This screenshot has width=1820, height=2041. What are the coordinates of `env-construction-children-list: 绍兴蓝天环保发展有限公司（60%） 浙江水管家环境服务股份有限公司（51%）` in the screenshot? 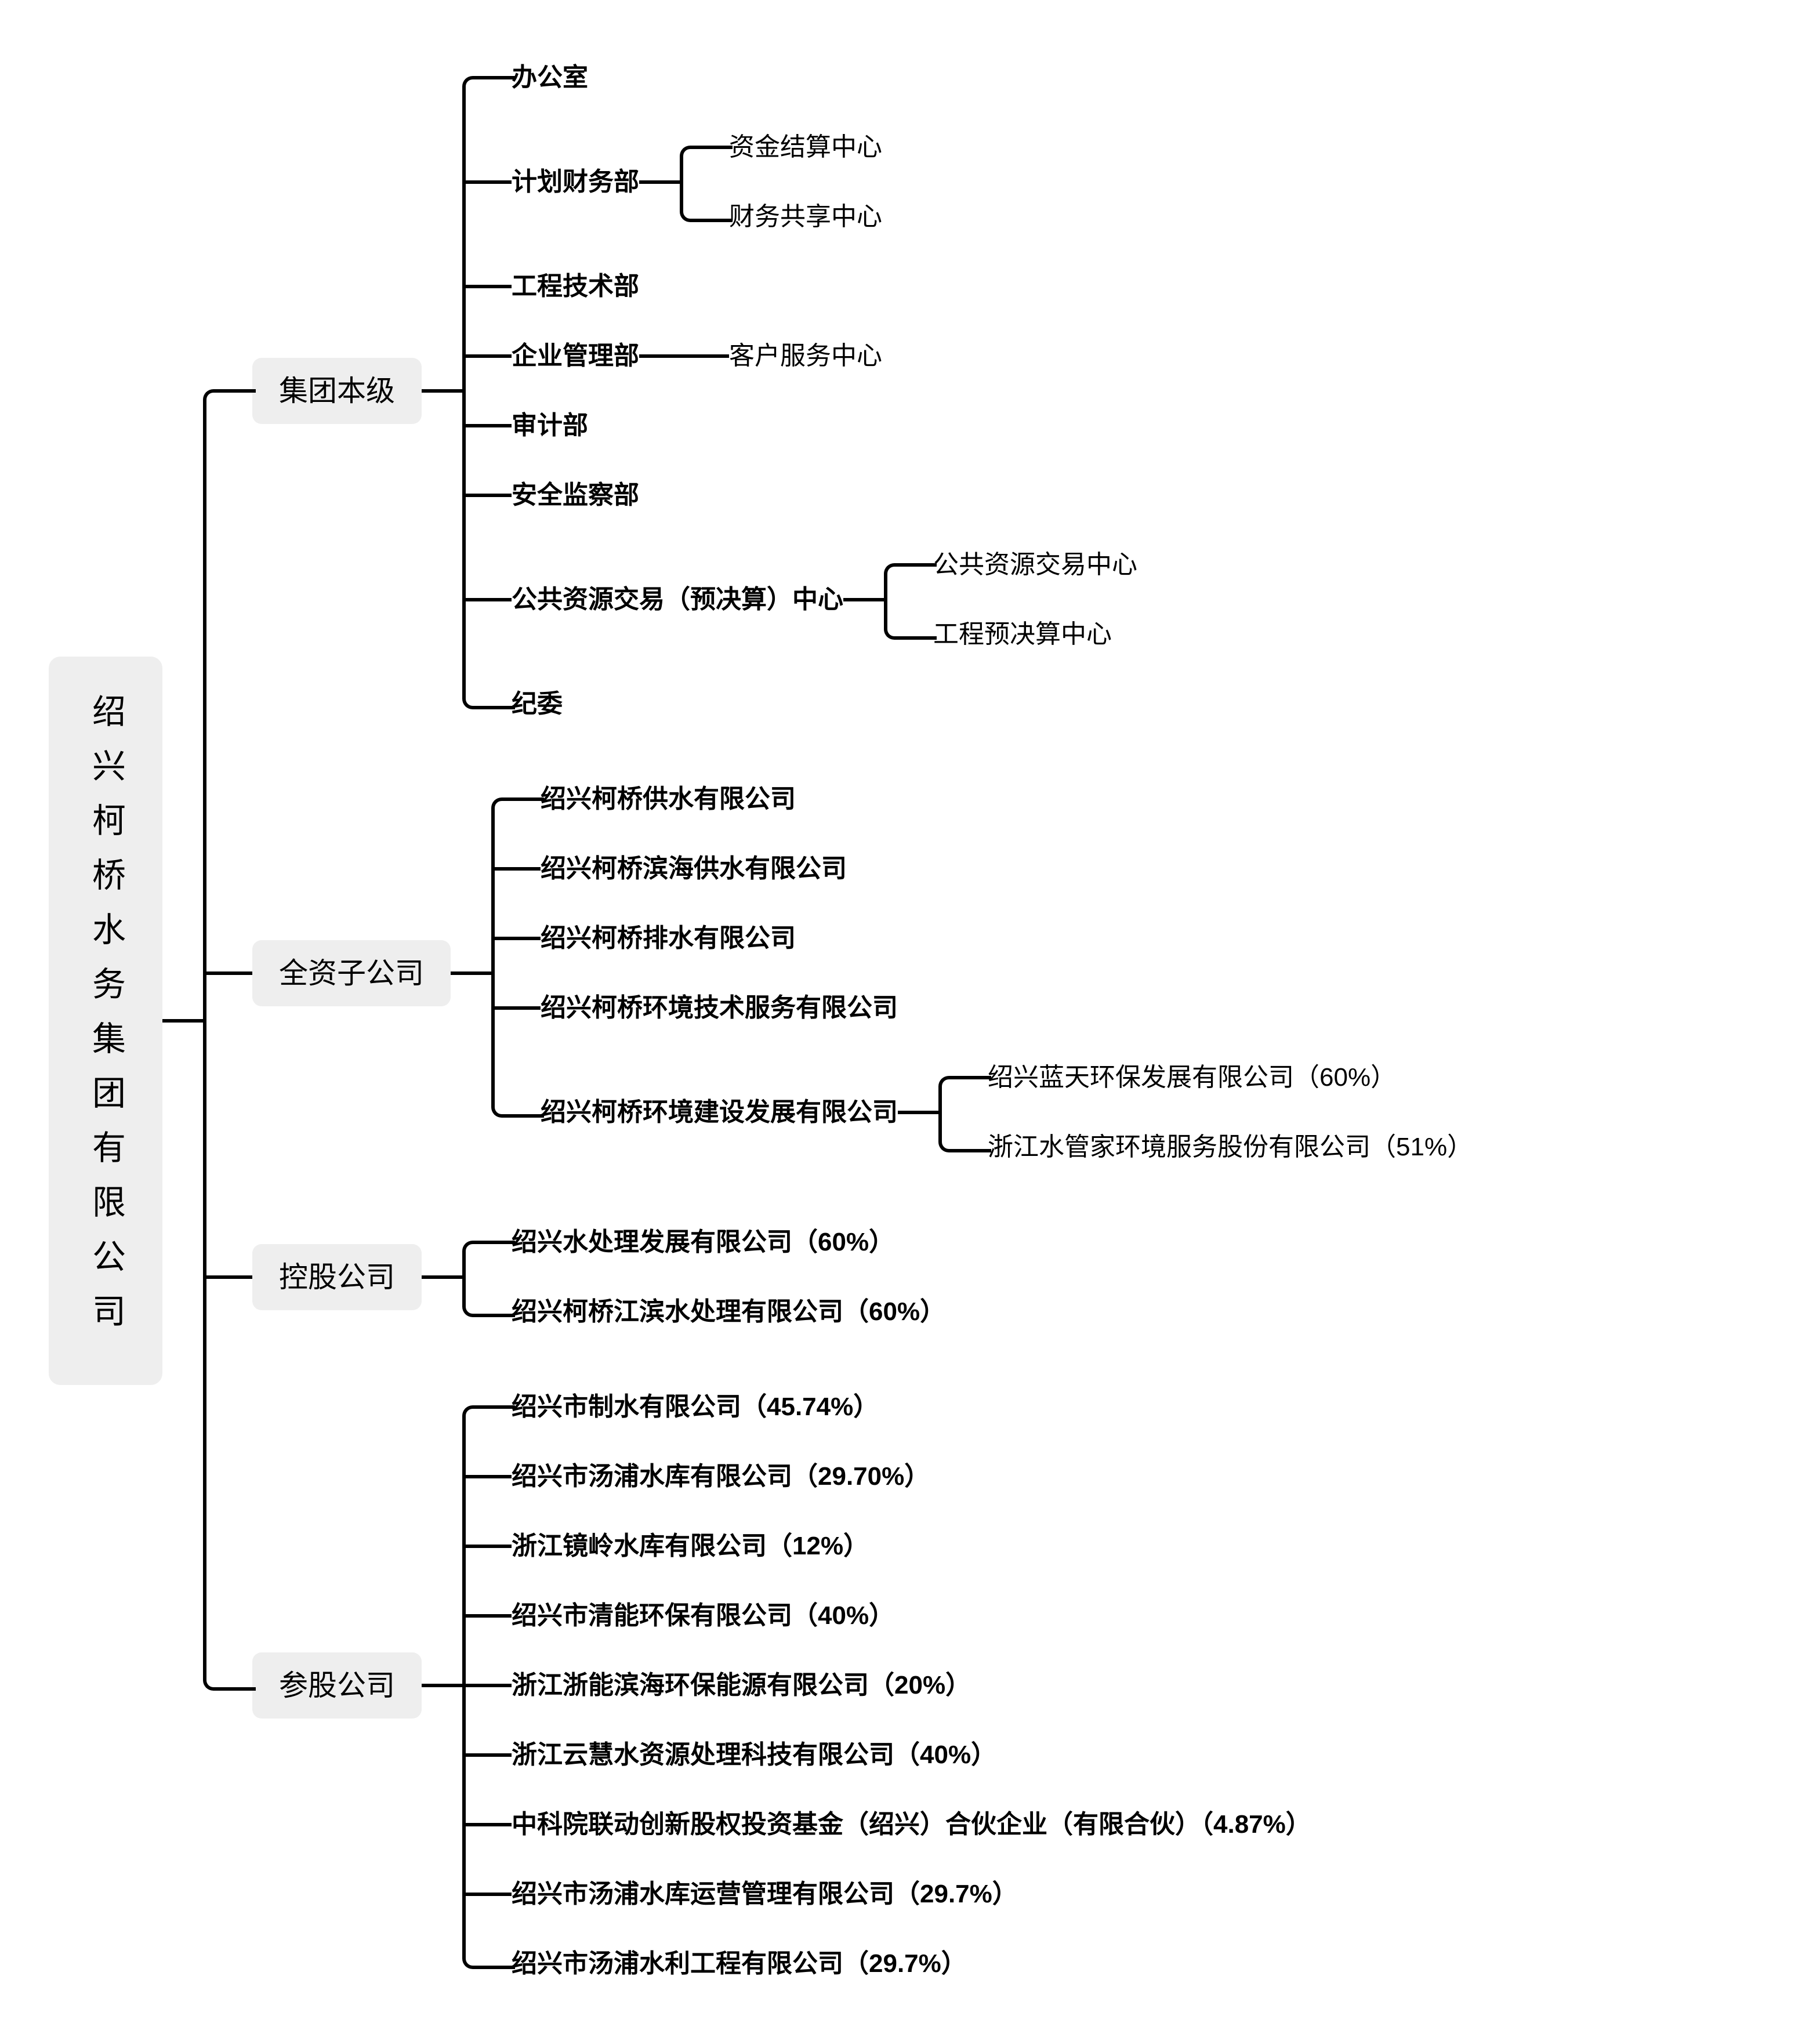 It's located at (1185, 1112).